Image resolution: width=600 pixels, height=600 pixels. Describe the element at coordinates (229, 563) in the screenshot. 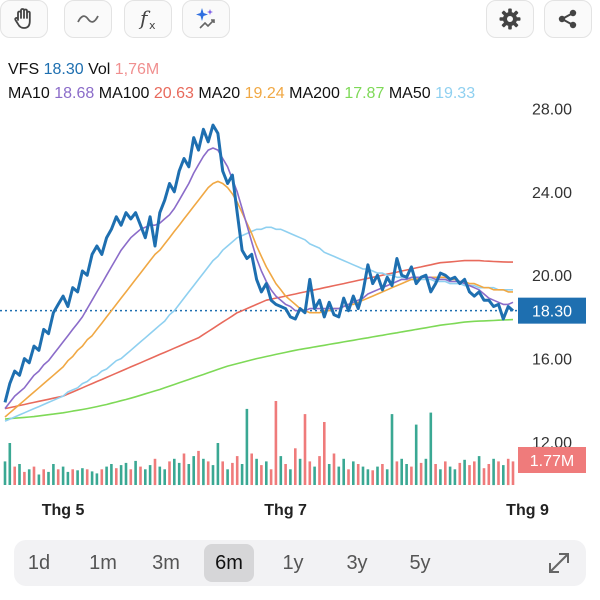

I see `period-6m: 6m` at that location.